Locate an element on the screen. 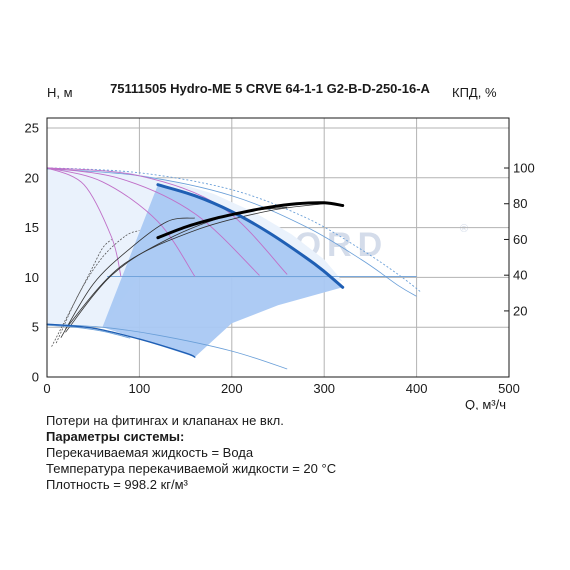 Image resolution: width=570 pixels, height=570 pixels. watermark-registered-symbol: ® is located at coordinates (464, 229).